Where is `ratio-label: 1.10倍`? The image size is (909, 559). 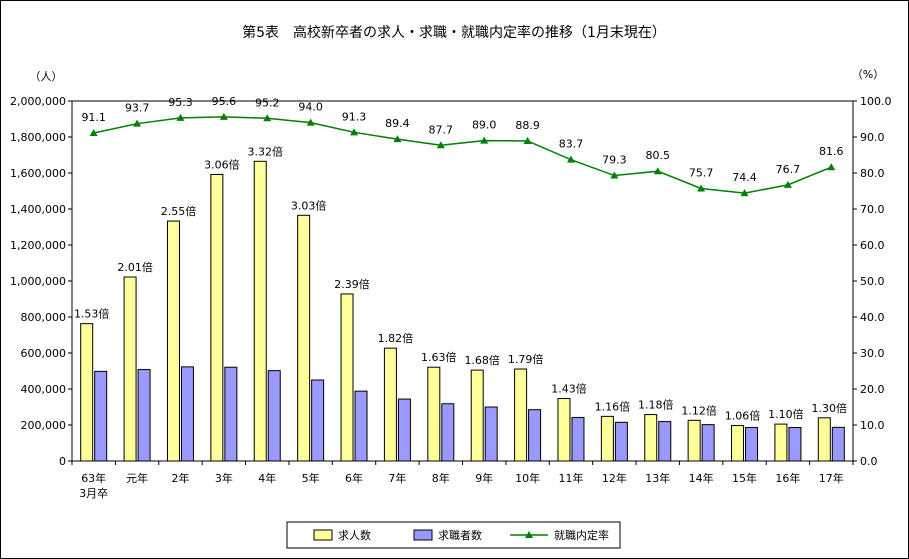 ratio-label: 1.10倍 is located at coordinates (786, 414).